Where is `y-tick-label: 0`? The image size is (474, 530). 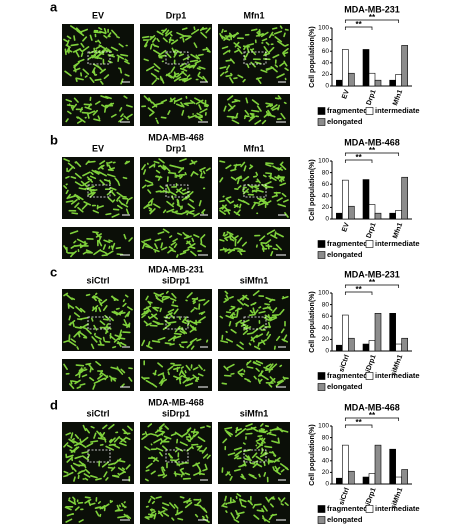
y-tick-label: 0 is located at coordinates (327, 484).